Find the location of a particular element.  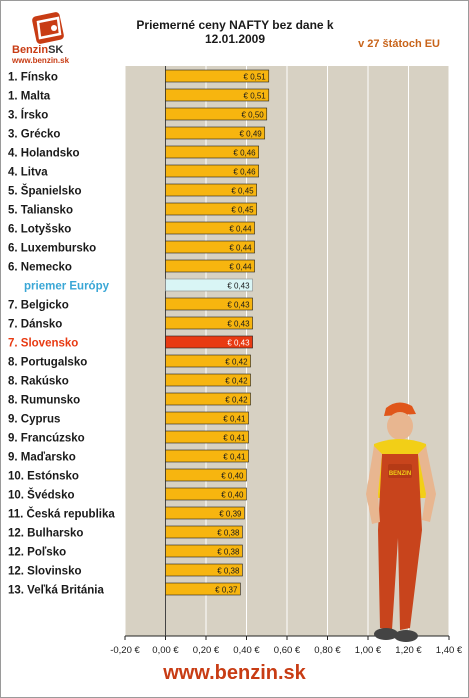

category-label: 7. Slovensko is located at coordinates (43, 344).